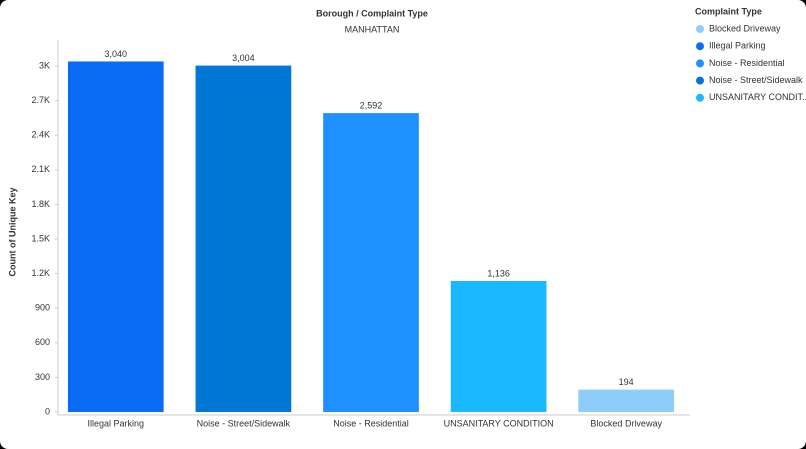 The width and height of the screenshot is (806, 449). What do you see at coordinates (728, 11) in the screenshot?
I see `legend-title: Complaint Type` at bounding box center [728, 11].